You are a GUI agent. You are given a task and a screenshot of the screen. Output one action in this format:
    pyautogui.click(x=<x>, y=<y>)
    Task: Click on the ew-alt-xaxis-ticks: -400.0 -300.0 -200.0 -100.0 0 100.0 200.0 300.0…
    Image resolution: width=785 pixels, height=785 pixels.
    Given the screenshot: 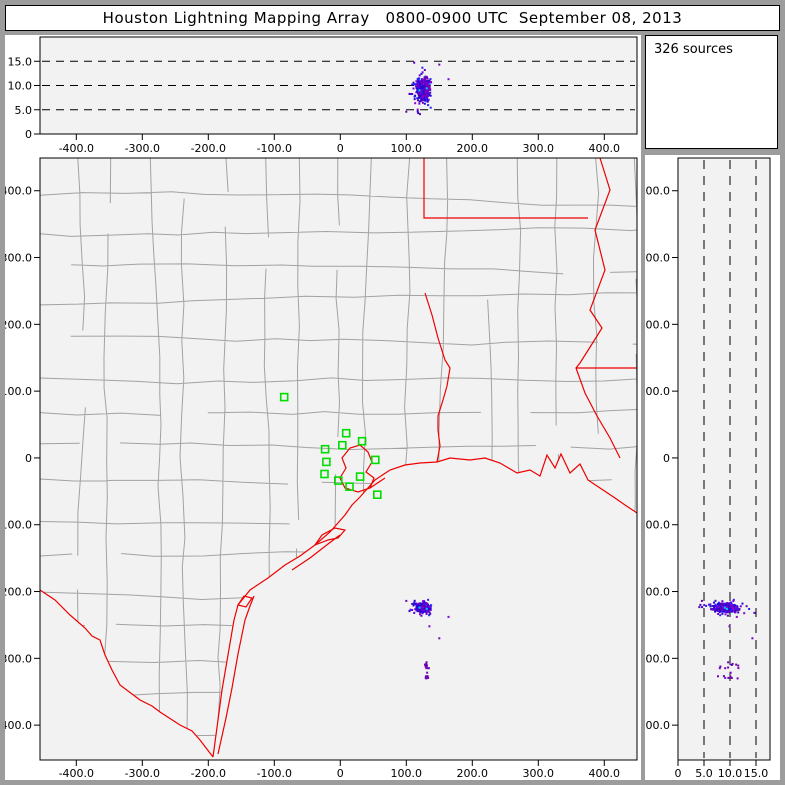 What is the action you would take?
    pyautogui.click(x=339, y=144)
    